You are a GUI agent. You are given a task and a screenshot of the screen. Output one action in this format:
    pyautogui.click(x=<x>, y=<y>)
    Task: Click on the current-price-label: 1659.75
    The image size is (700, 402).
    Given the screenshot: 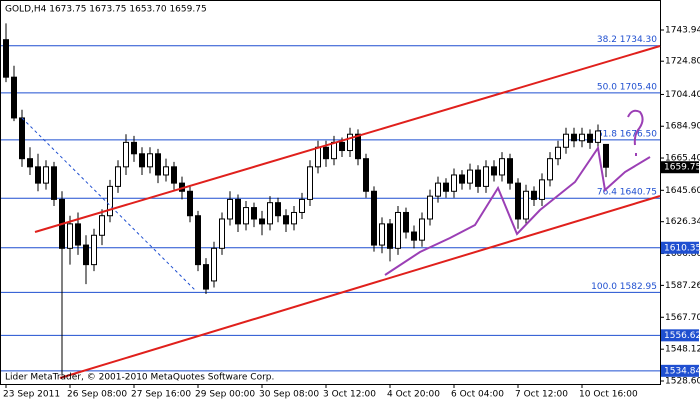 What is the action you would take?
    pyautogui.click(x=682, y=168)
    